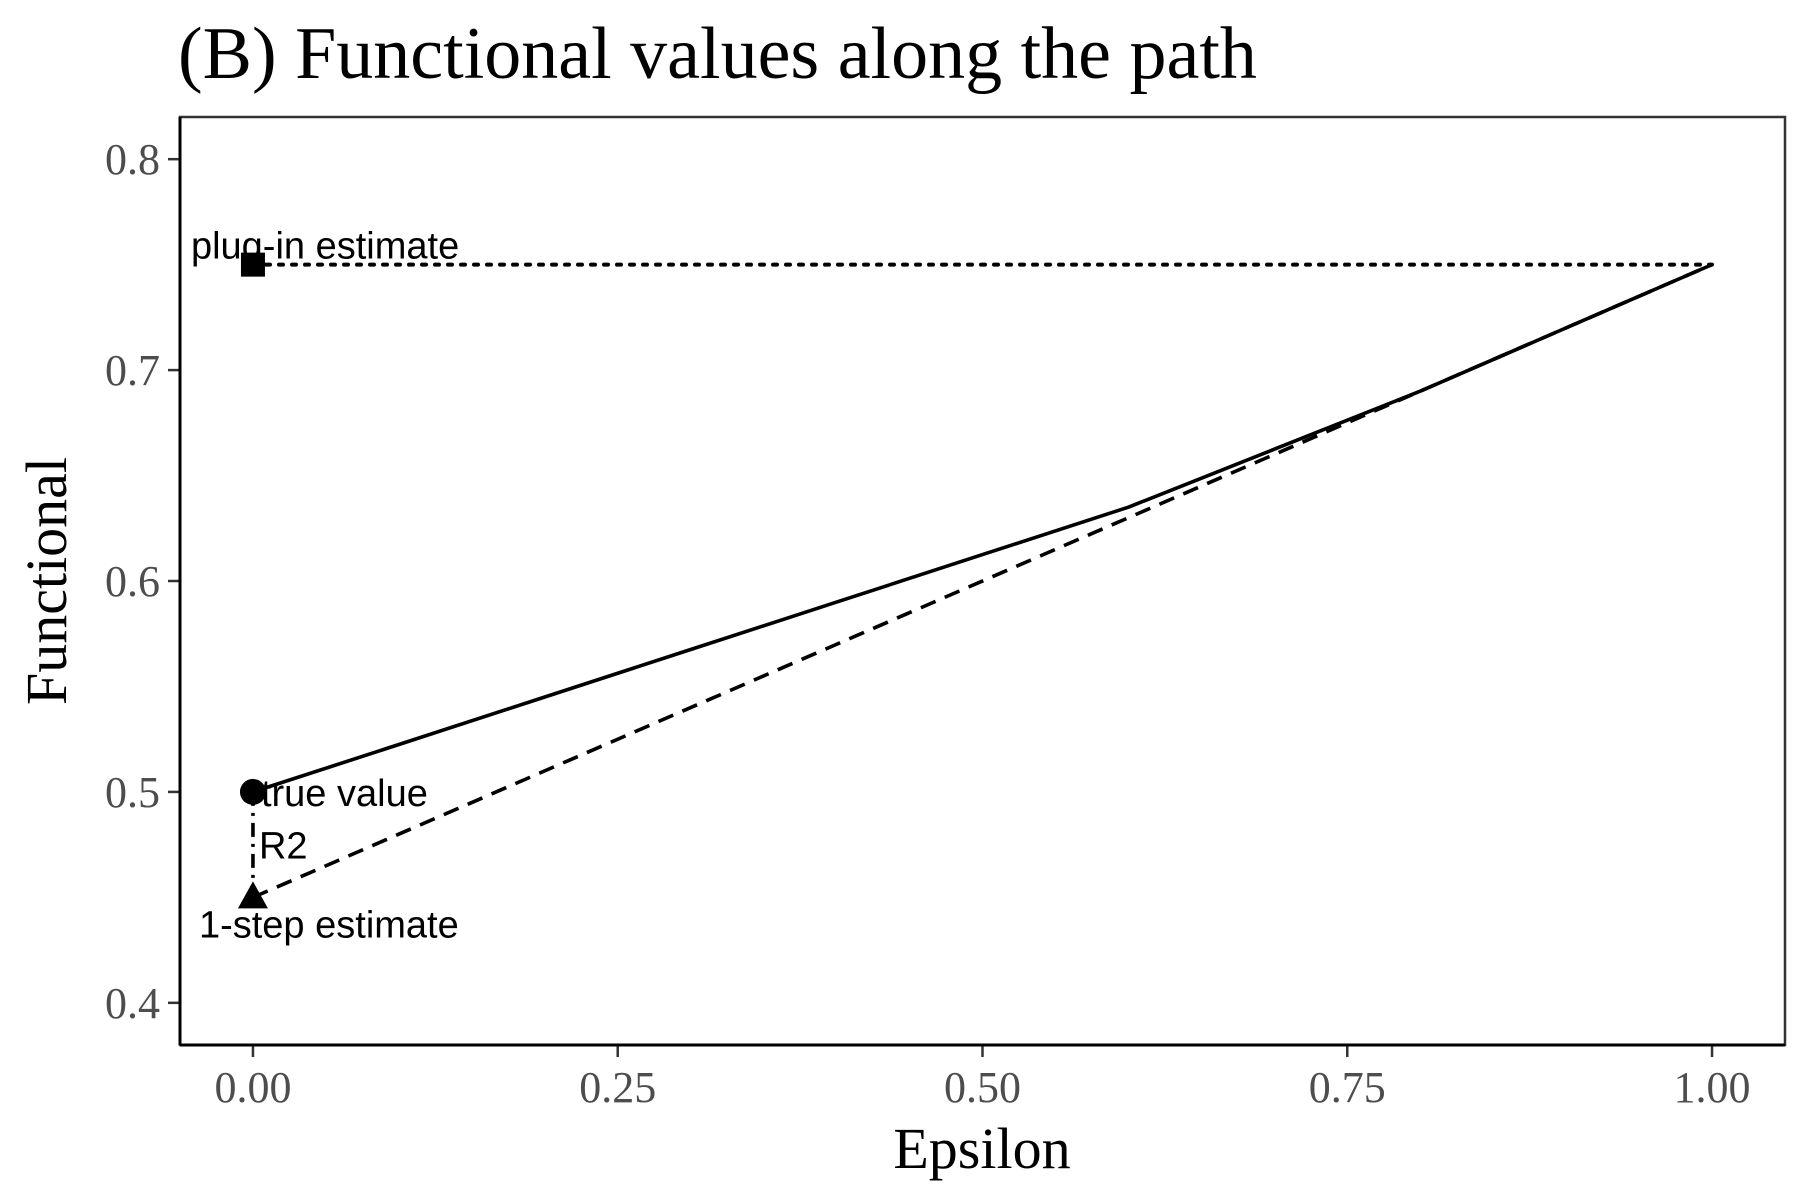  What do you see at coordinates (132, 581) in the screenshot?
I see `y-tick-label: 0.6` at bounding box center [132, 581].